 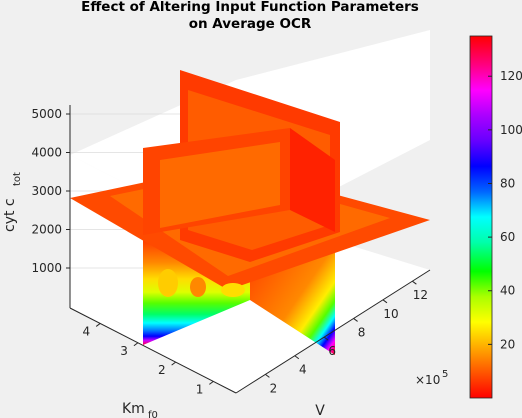 What do you see at coordinates (511, 76) in the screenshot?
I see `colorbar-tick-label: 120` at bounding box center [511, 76].